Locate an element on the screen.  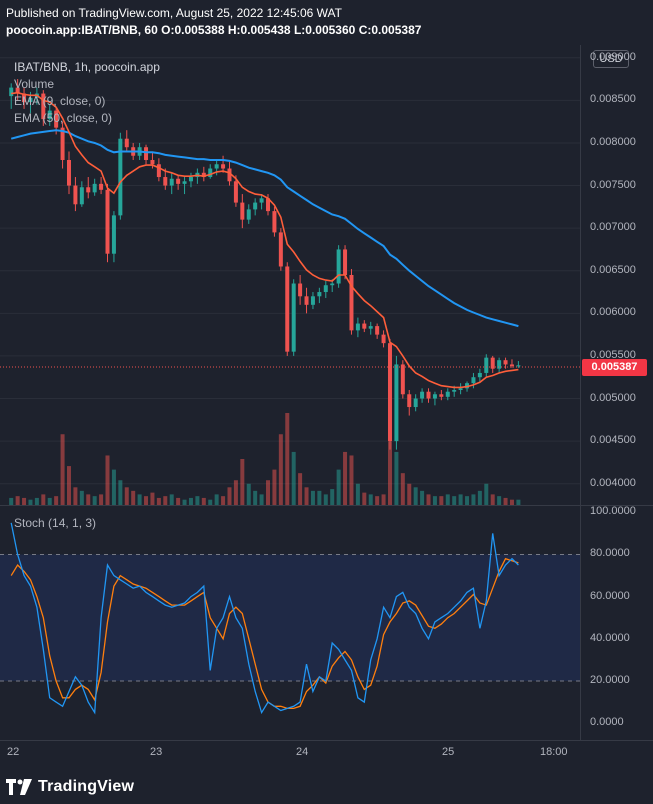
footer-brand: TradingView is located at coordinates (86, 786).